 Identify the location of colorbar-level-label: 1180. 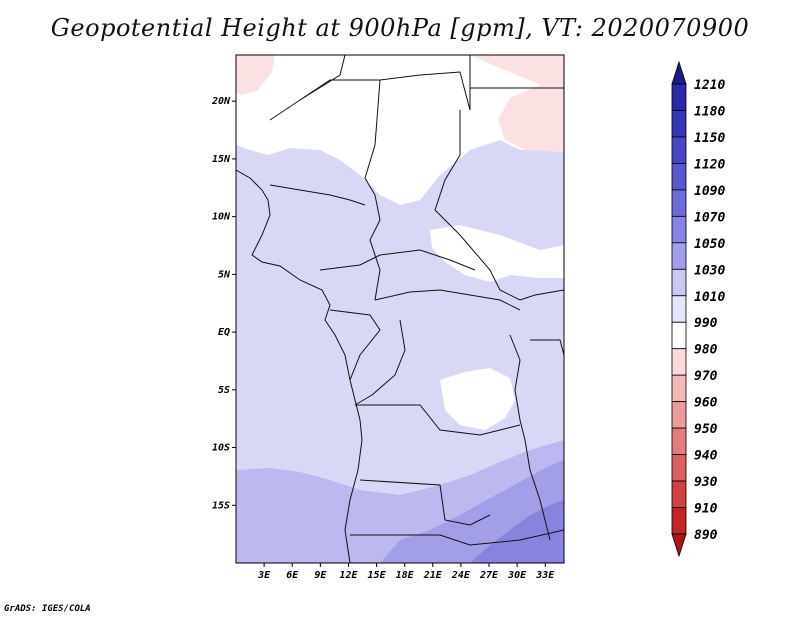
(709, 111).